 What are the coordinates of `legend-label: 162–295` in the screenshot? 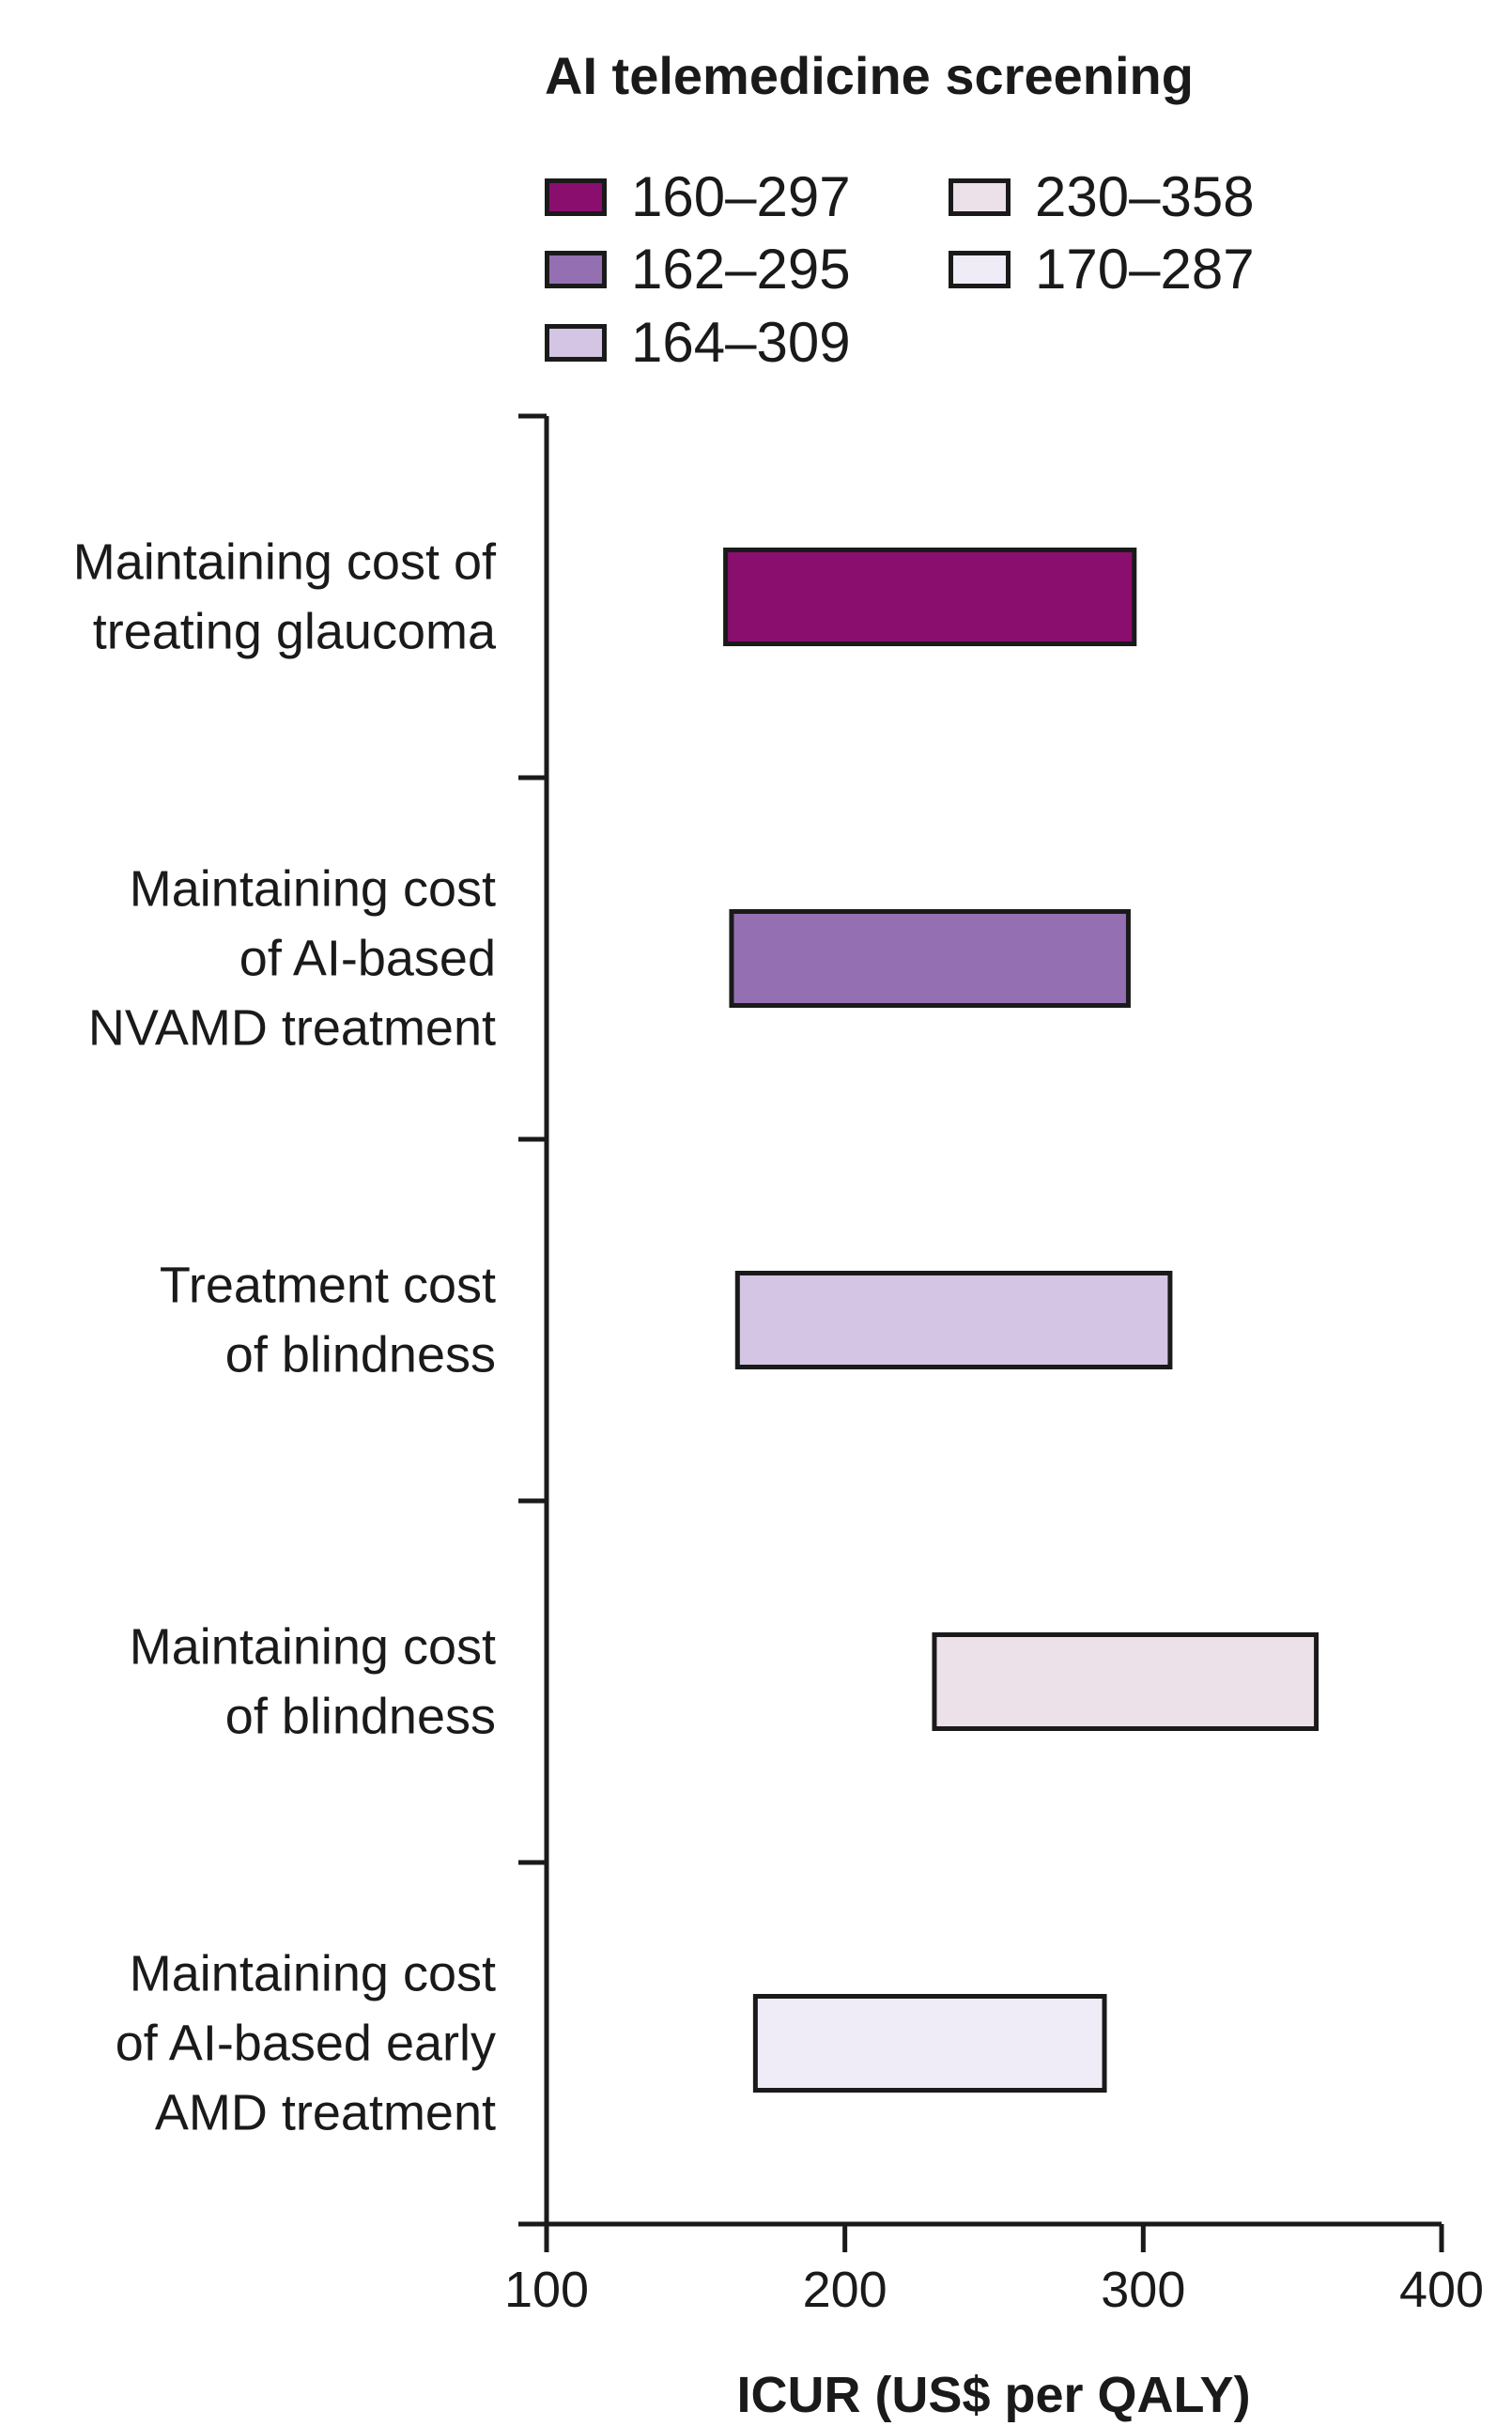 It's located at (741, 269).